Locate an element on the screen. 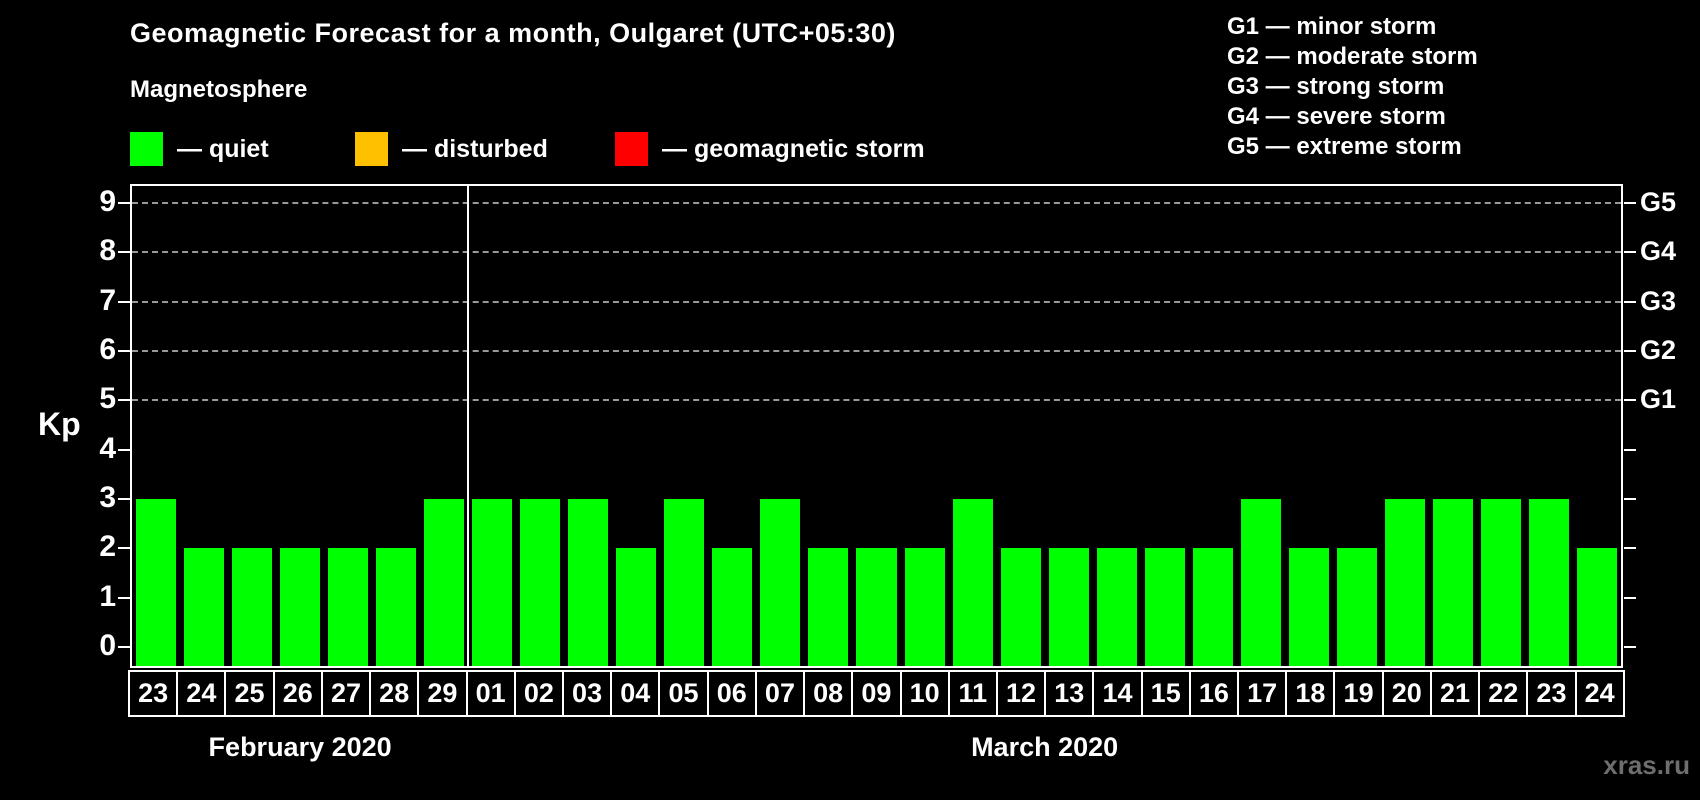 This screenshot has width=1700, height=800. month-label-0: February 2020 is located at coordinates (300, 747).